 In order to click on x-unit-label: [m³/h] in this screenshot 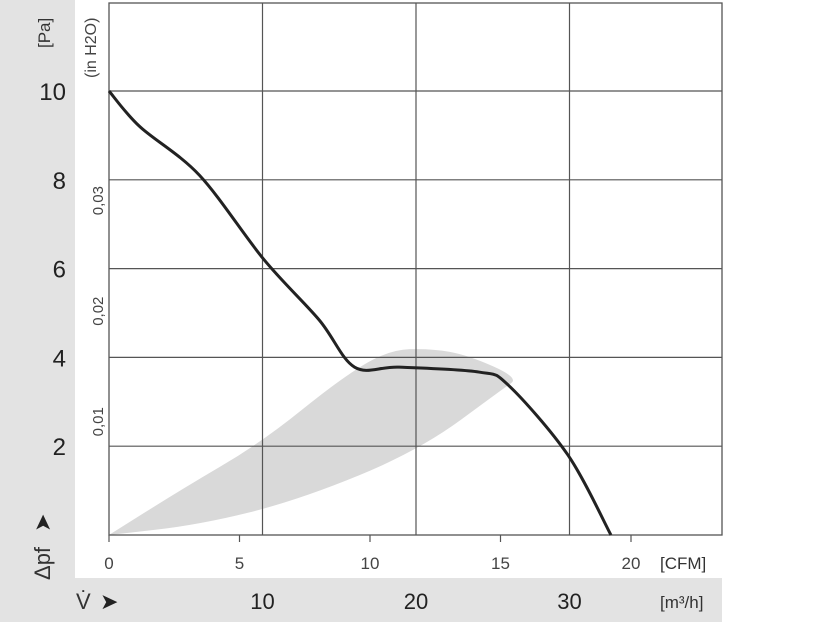, I will do `click(681, 602)`.